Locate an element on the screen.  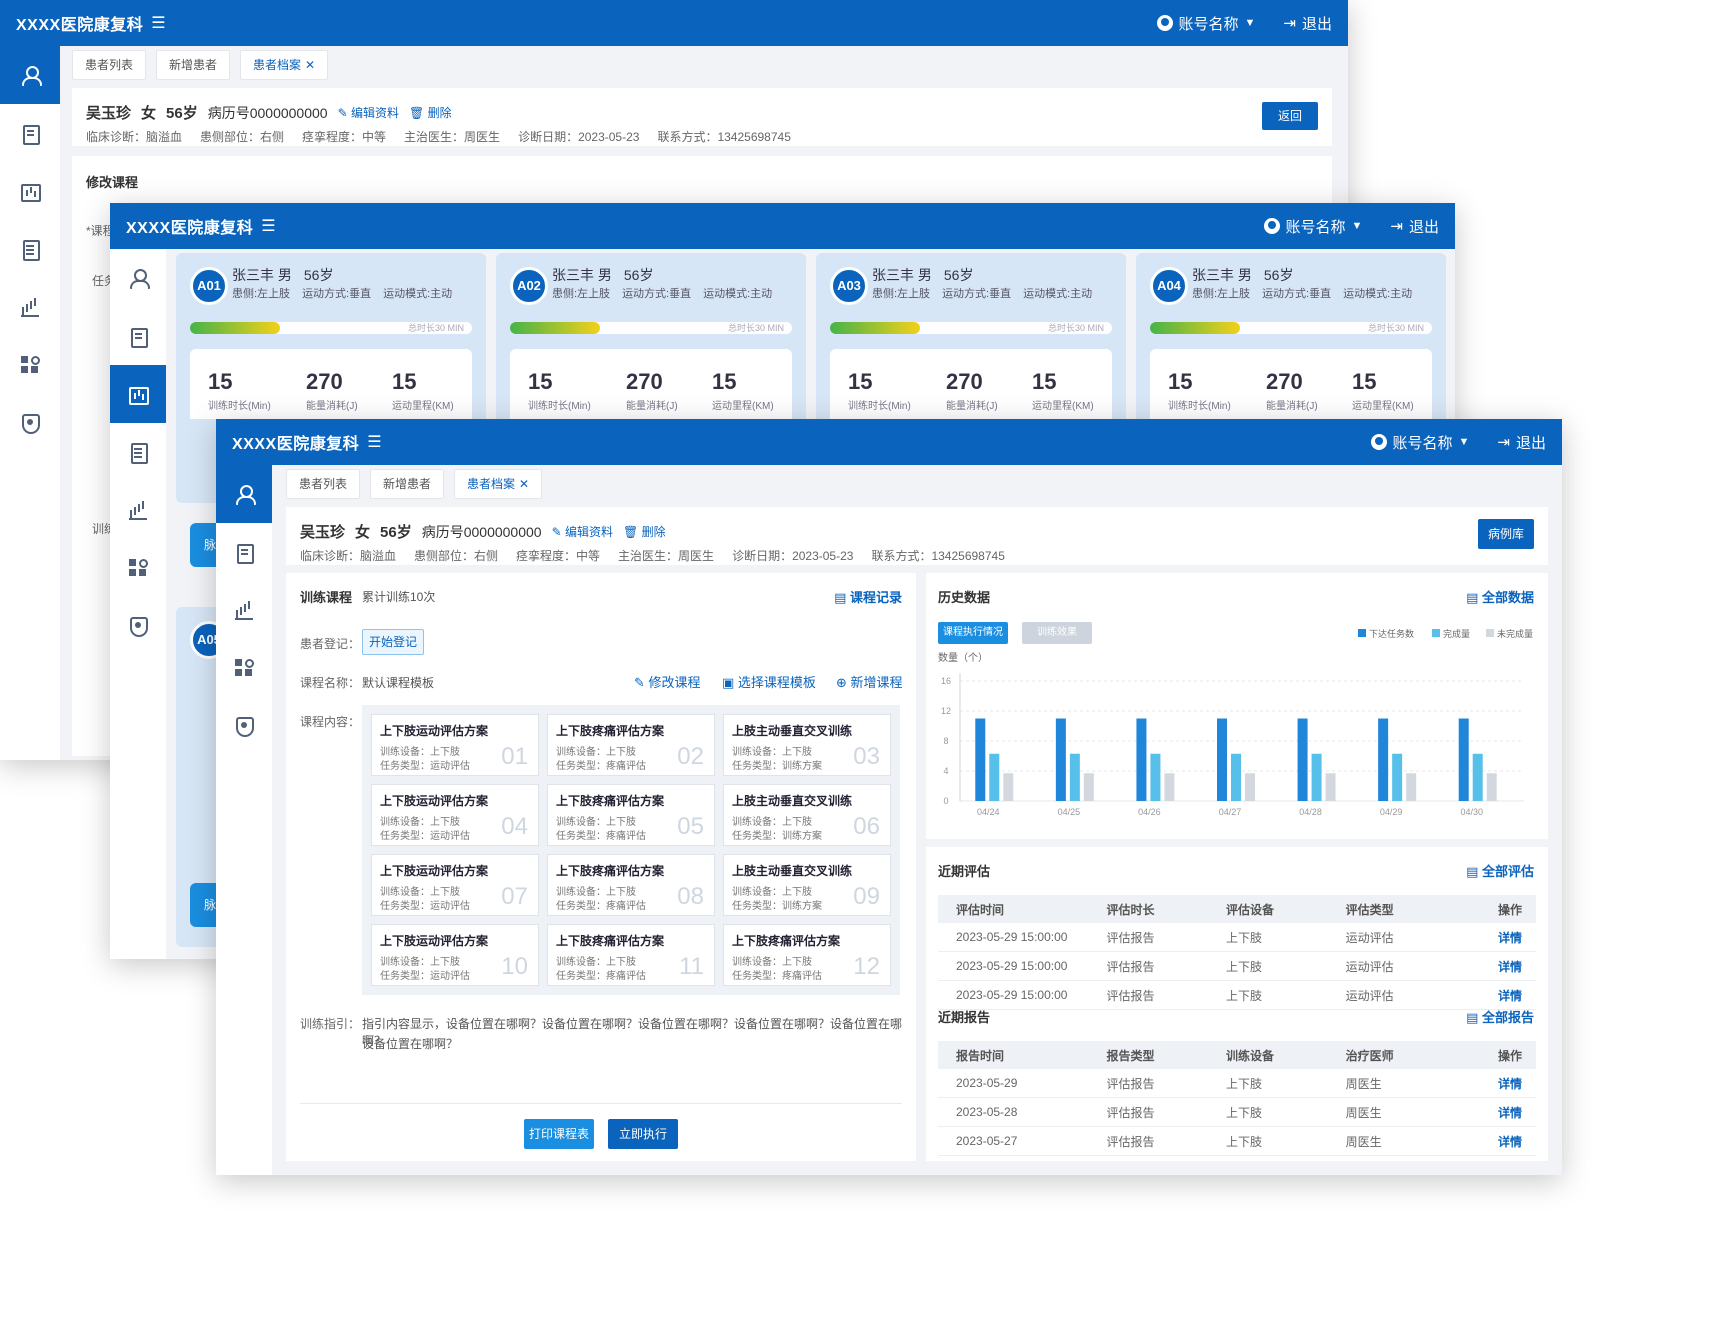
table-cell: 评估报告 is located at coordinates (1165, 995).